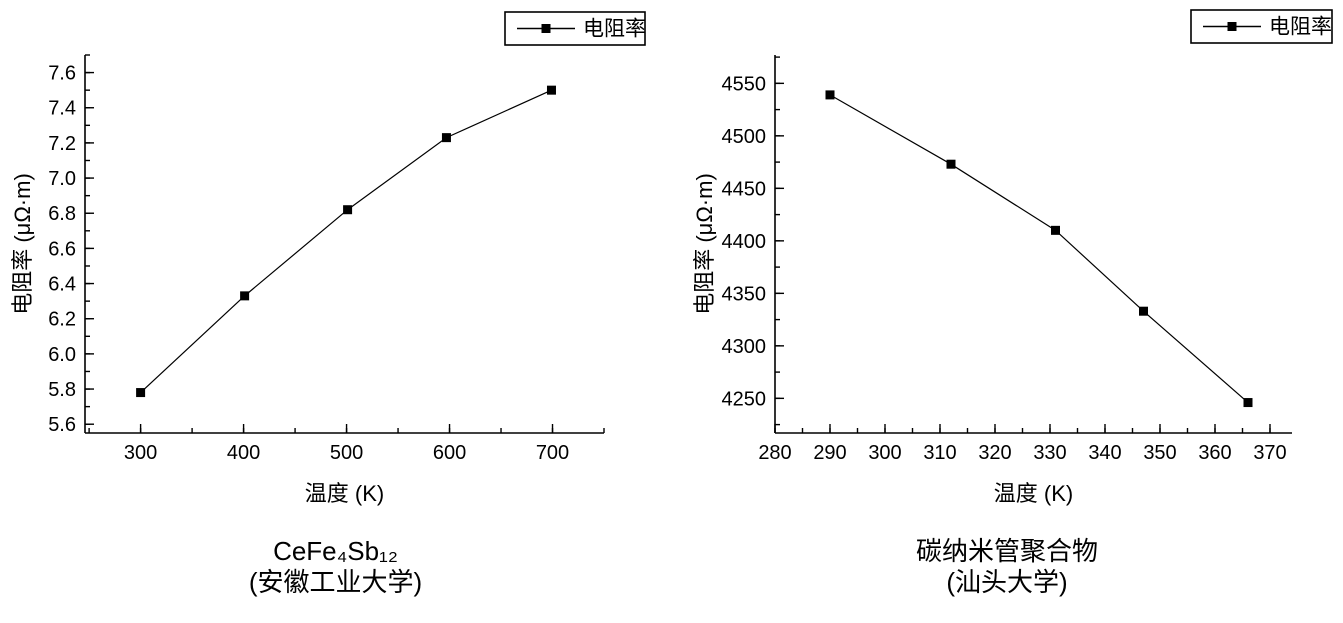 The width and height of the screenshot is (1343, 623). Describe the element at coordinates (62, 214) in the screenshot. I see `y-tick-label: 6.8` at that location.